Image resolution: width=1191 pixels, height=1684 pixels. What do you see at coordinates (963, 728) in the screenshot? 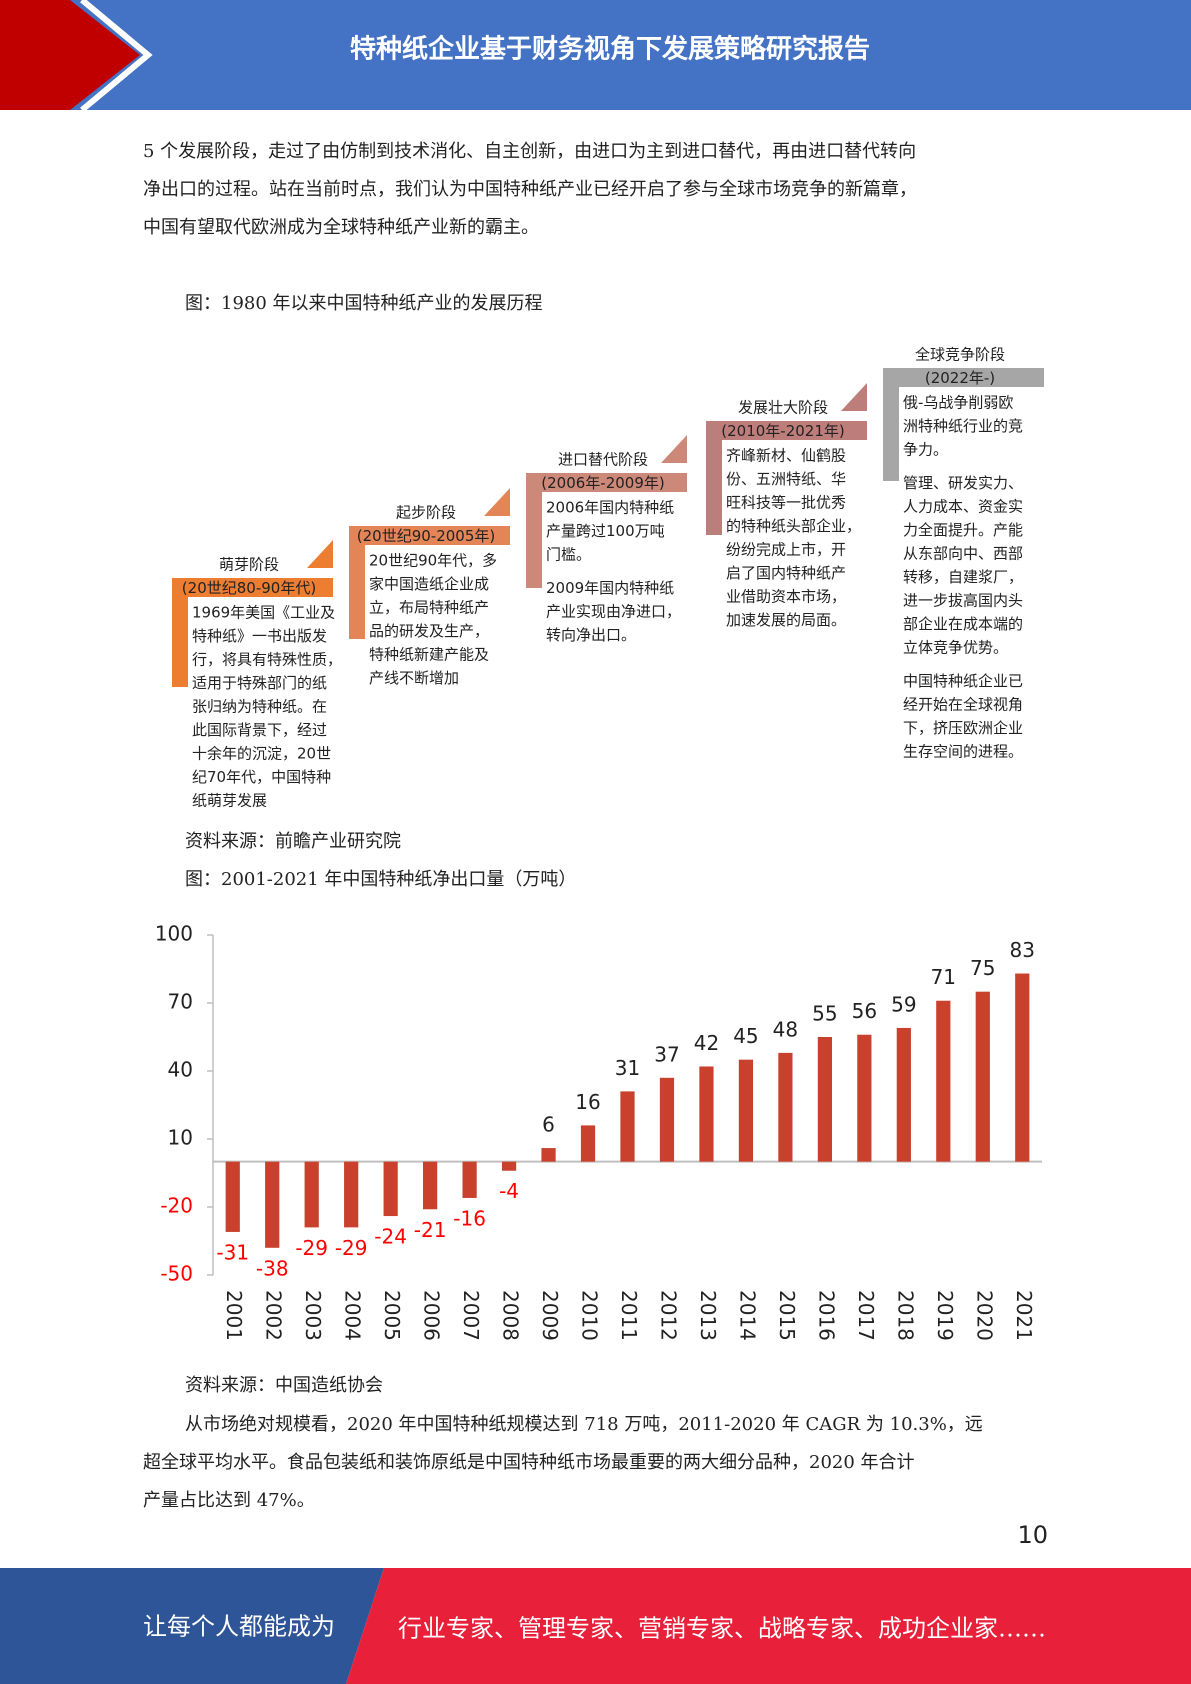
I see `stage-text: 下，挤压欧洲企业` at bounding box center [963, 728].